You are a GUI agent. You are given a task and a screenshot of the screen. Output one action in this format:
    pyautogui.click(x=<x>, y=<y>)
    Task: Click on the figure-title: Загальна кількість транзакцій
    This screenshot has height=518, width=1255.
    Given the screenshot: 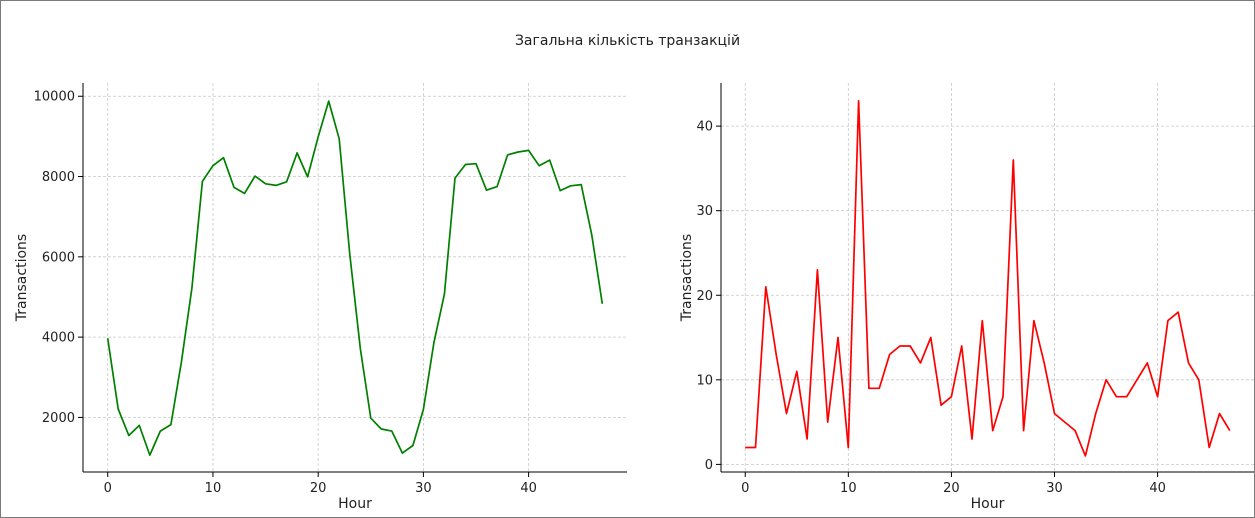 What is the action you would take?
    pyautogui.click(x=627, y=41)
    